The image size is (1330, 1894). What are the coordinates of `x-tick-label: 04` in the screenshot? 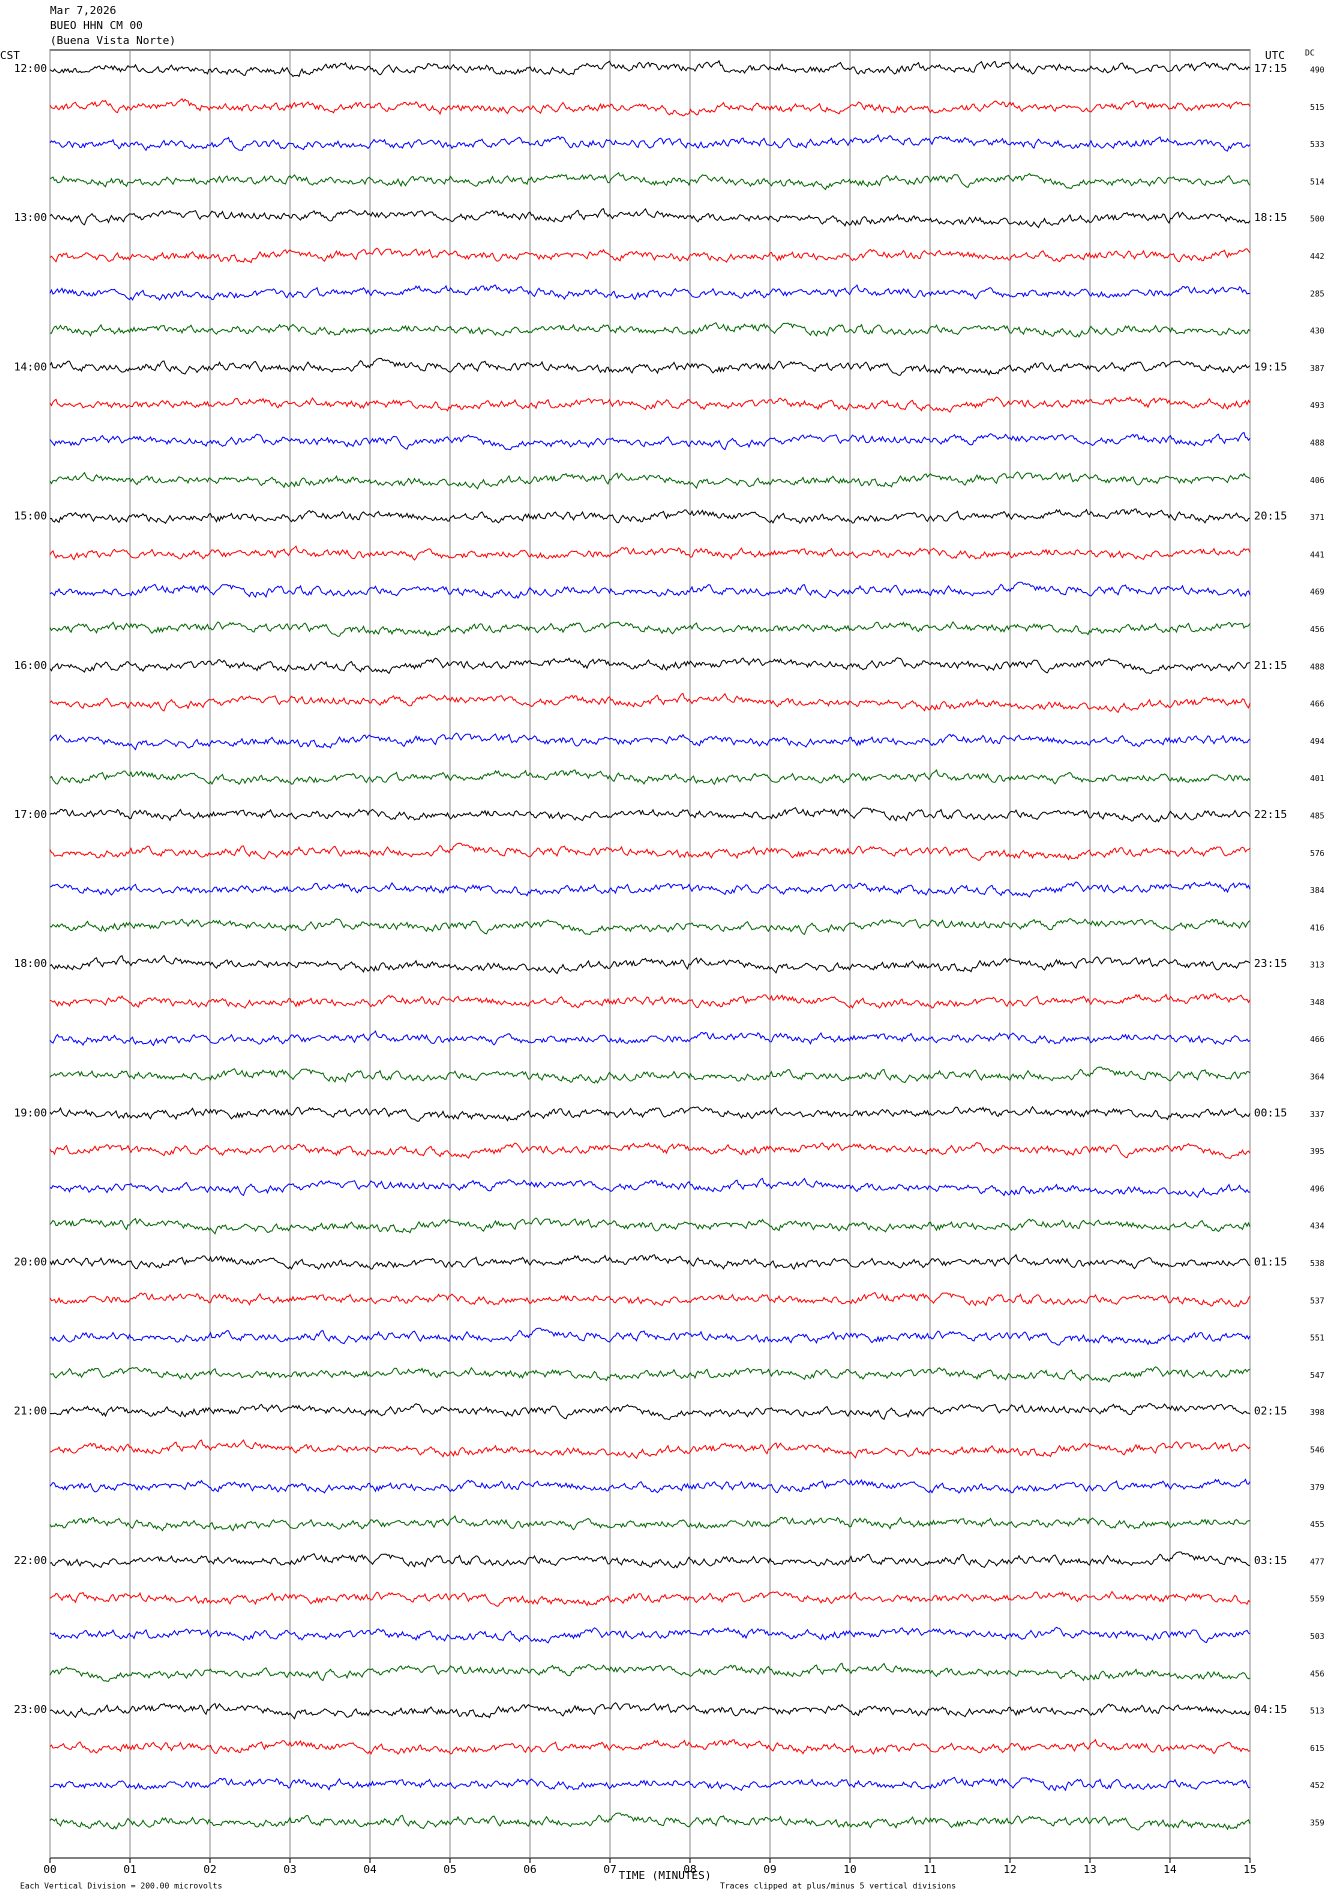 It's located at (370, 1869).